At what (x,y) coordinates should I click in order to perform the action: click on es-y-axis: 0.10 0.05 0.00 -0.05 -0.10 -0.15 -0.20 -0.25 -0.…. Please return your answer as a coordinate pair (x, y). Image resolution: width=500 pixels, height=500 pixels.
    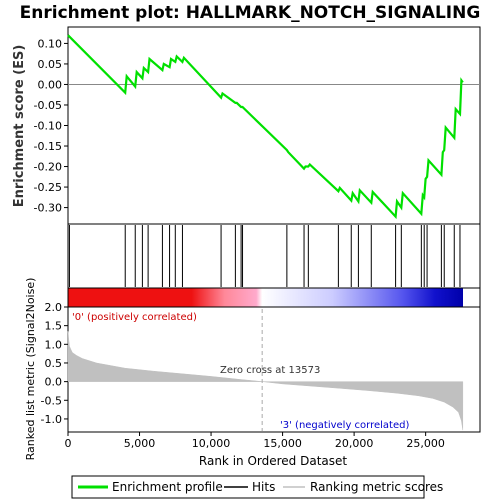
    Looking at the image, I should click on (51, 126).